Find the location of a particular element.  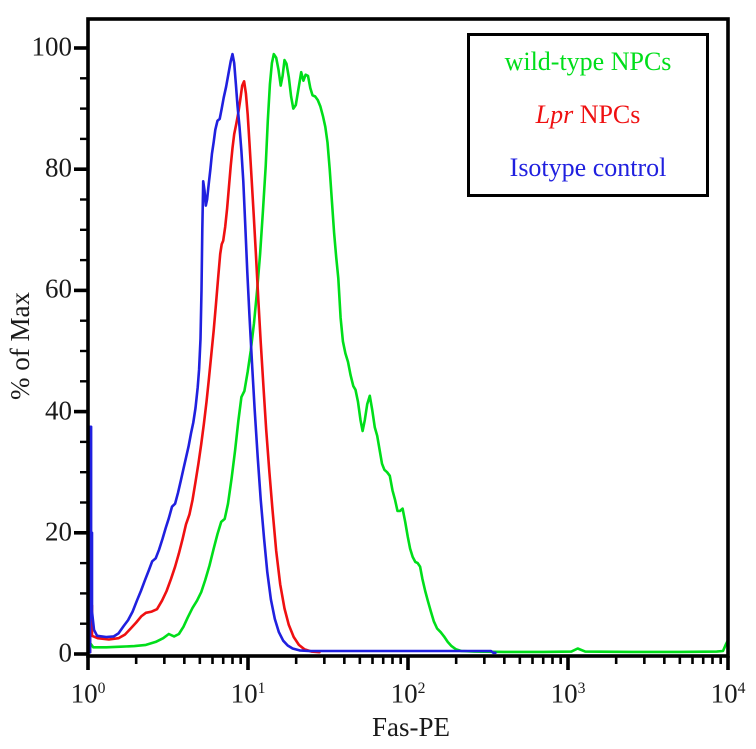

legend-item-isotype-control: Isotype control is located at coordinates (588, 168).